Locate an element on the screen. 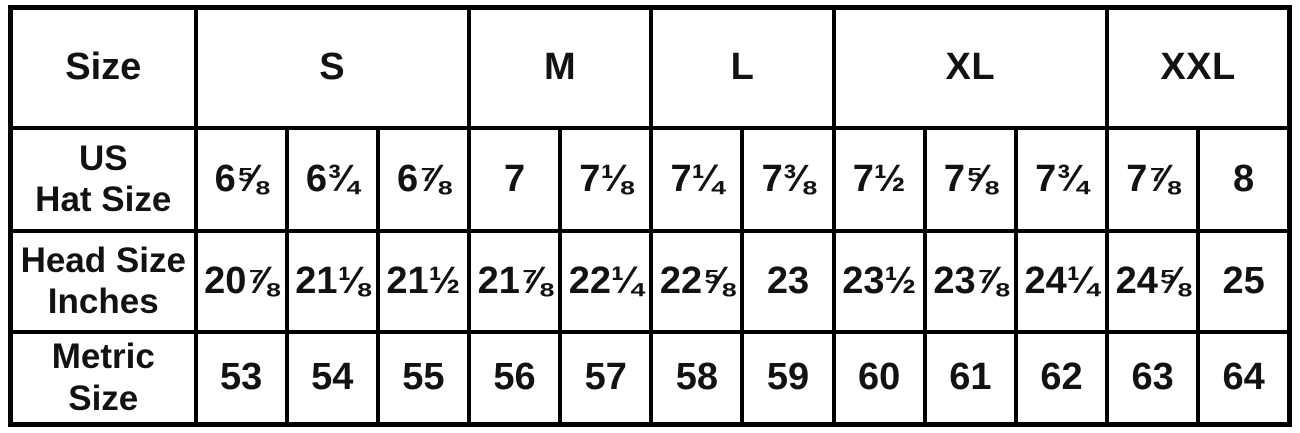  us-hat-size-cell: 7¾ is located at coordinates (1061, 179).